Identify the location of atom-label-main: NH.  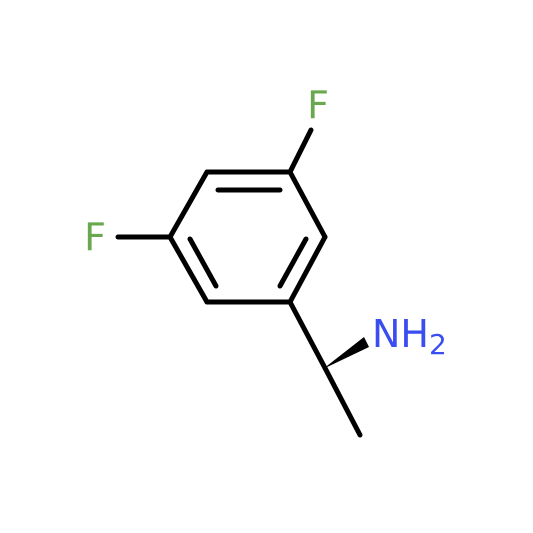
(400, 334).